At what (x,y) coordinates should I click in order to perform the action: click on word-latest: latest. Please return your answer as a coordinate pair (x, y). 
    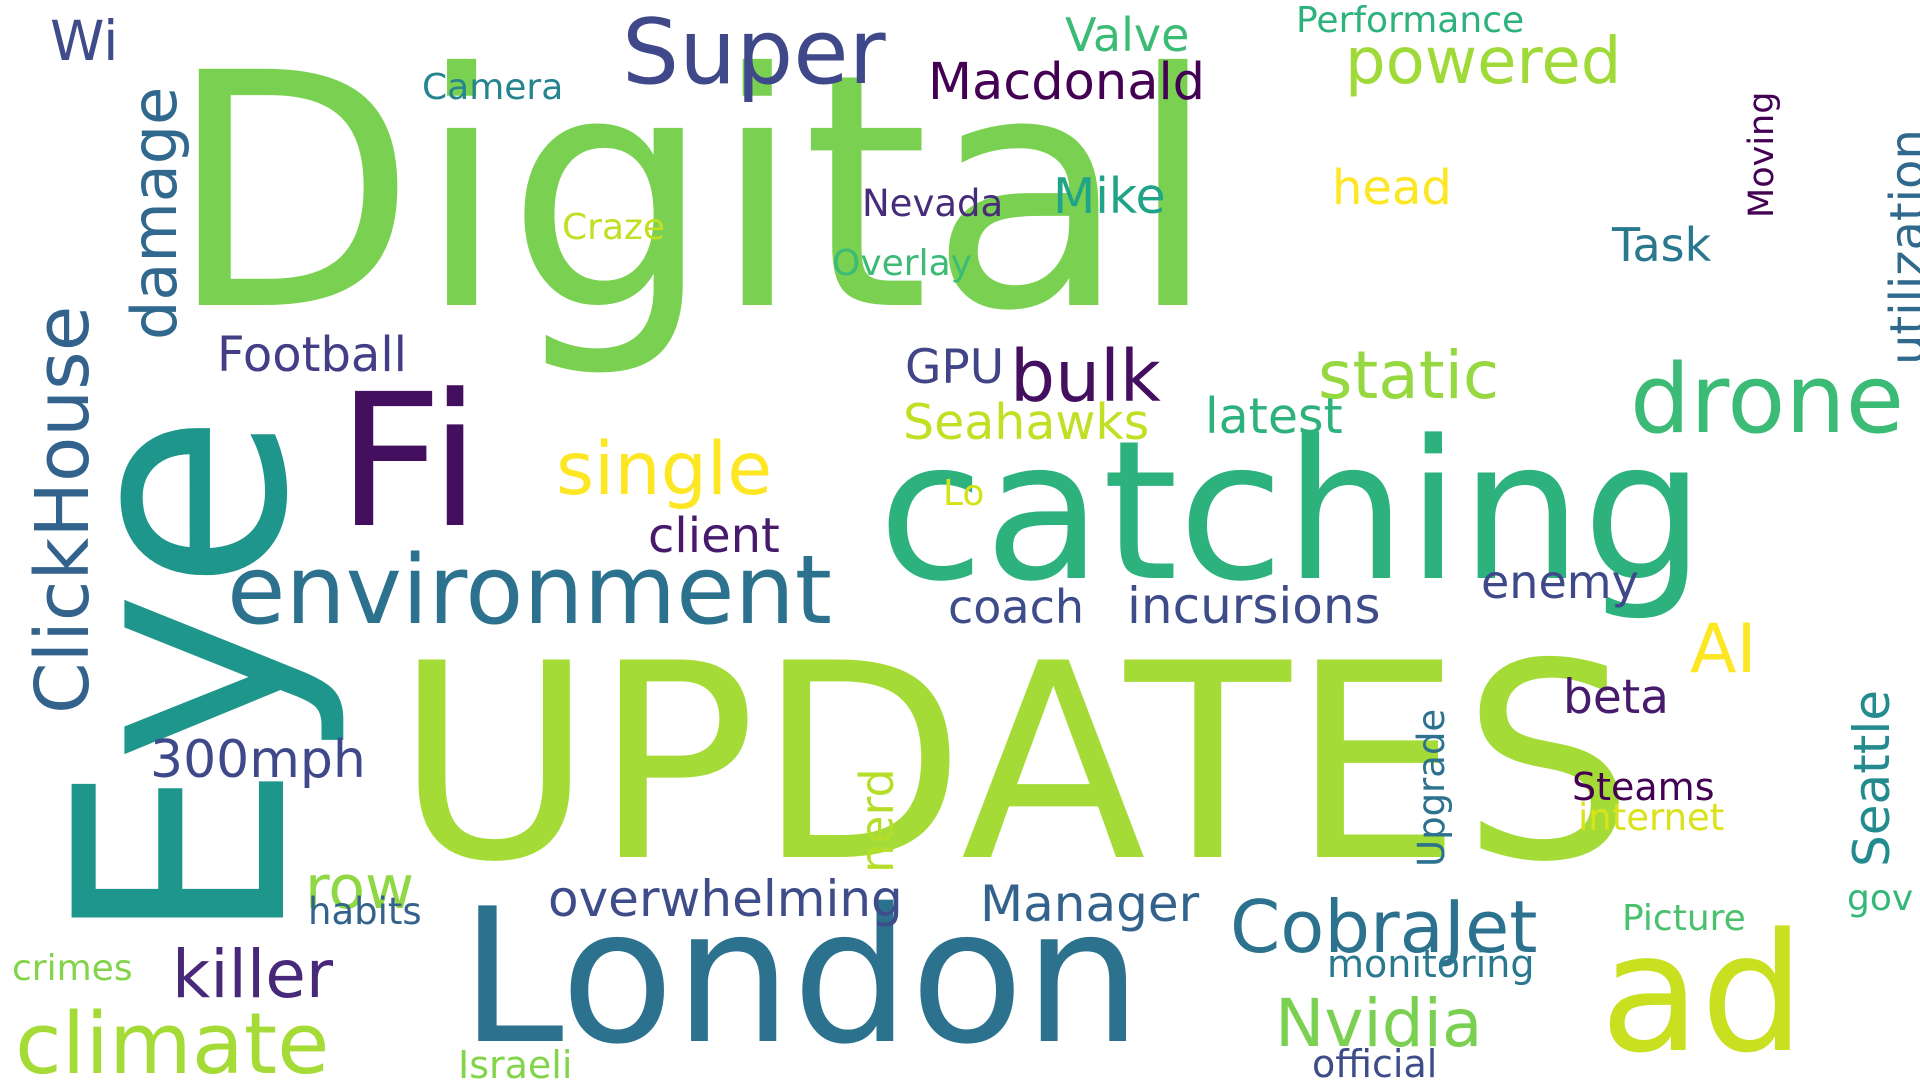
    Looking at the image, I should click on (1274, 416).